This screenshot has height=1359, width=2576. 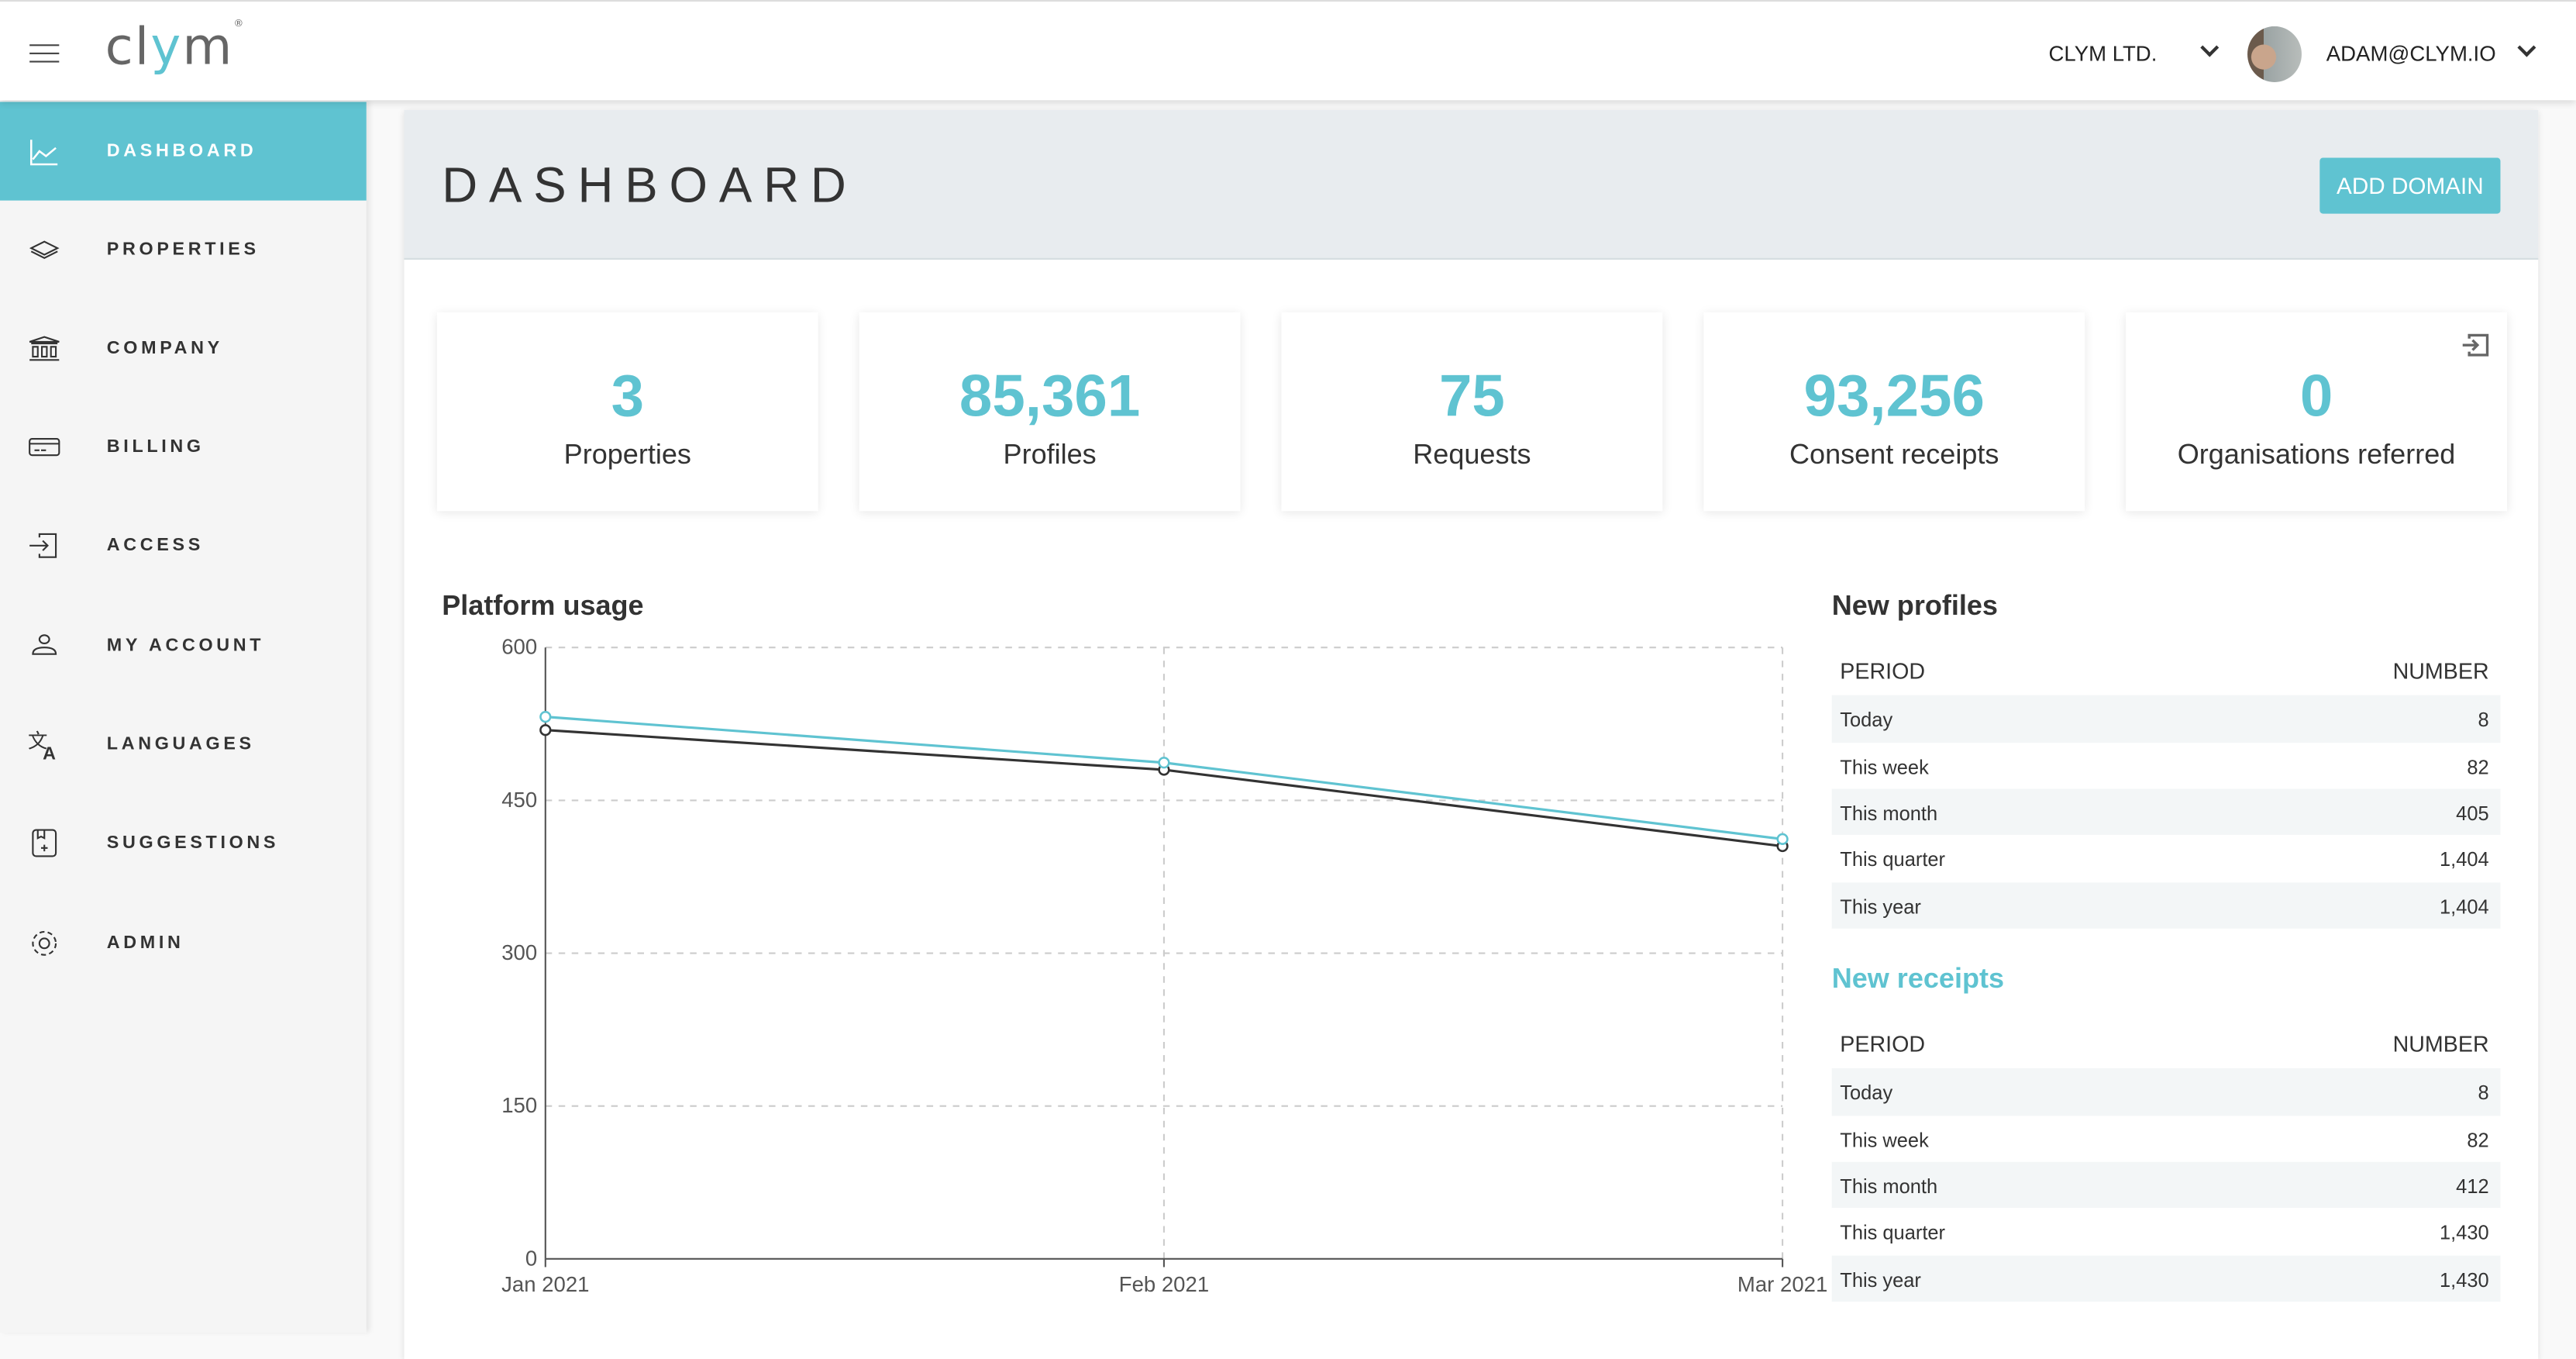 I want to click on stat-card-requests: 75 Requests, so click(x=1472, y=412).